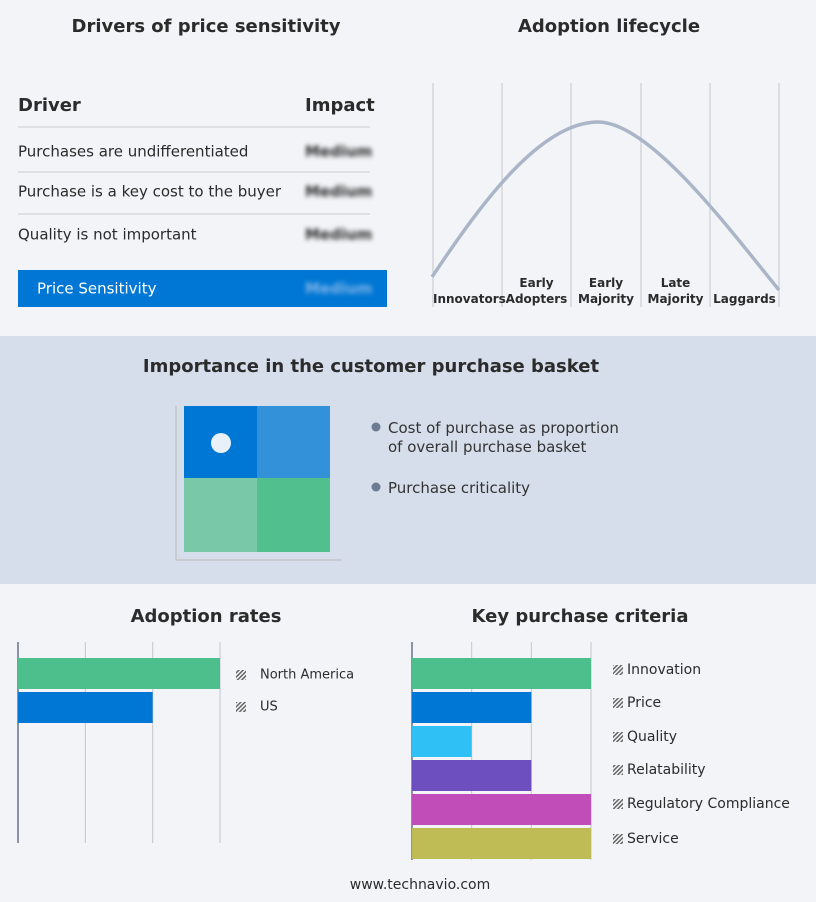 Image resolution: width=816 pixels, height=902 pixels. Describe the element at coordinates (744, 299) in the screenshot. I see `stage-label: Laggards` at that location.